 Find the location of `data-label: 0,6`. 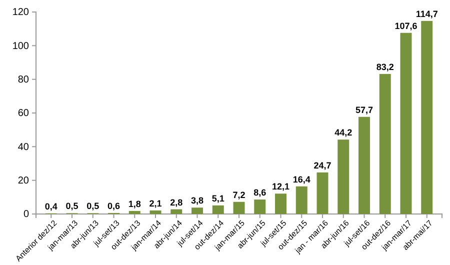

data-label: 0,6 is located at coordinates (114, 205).